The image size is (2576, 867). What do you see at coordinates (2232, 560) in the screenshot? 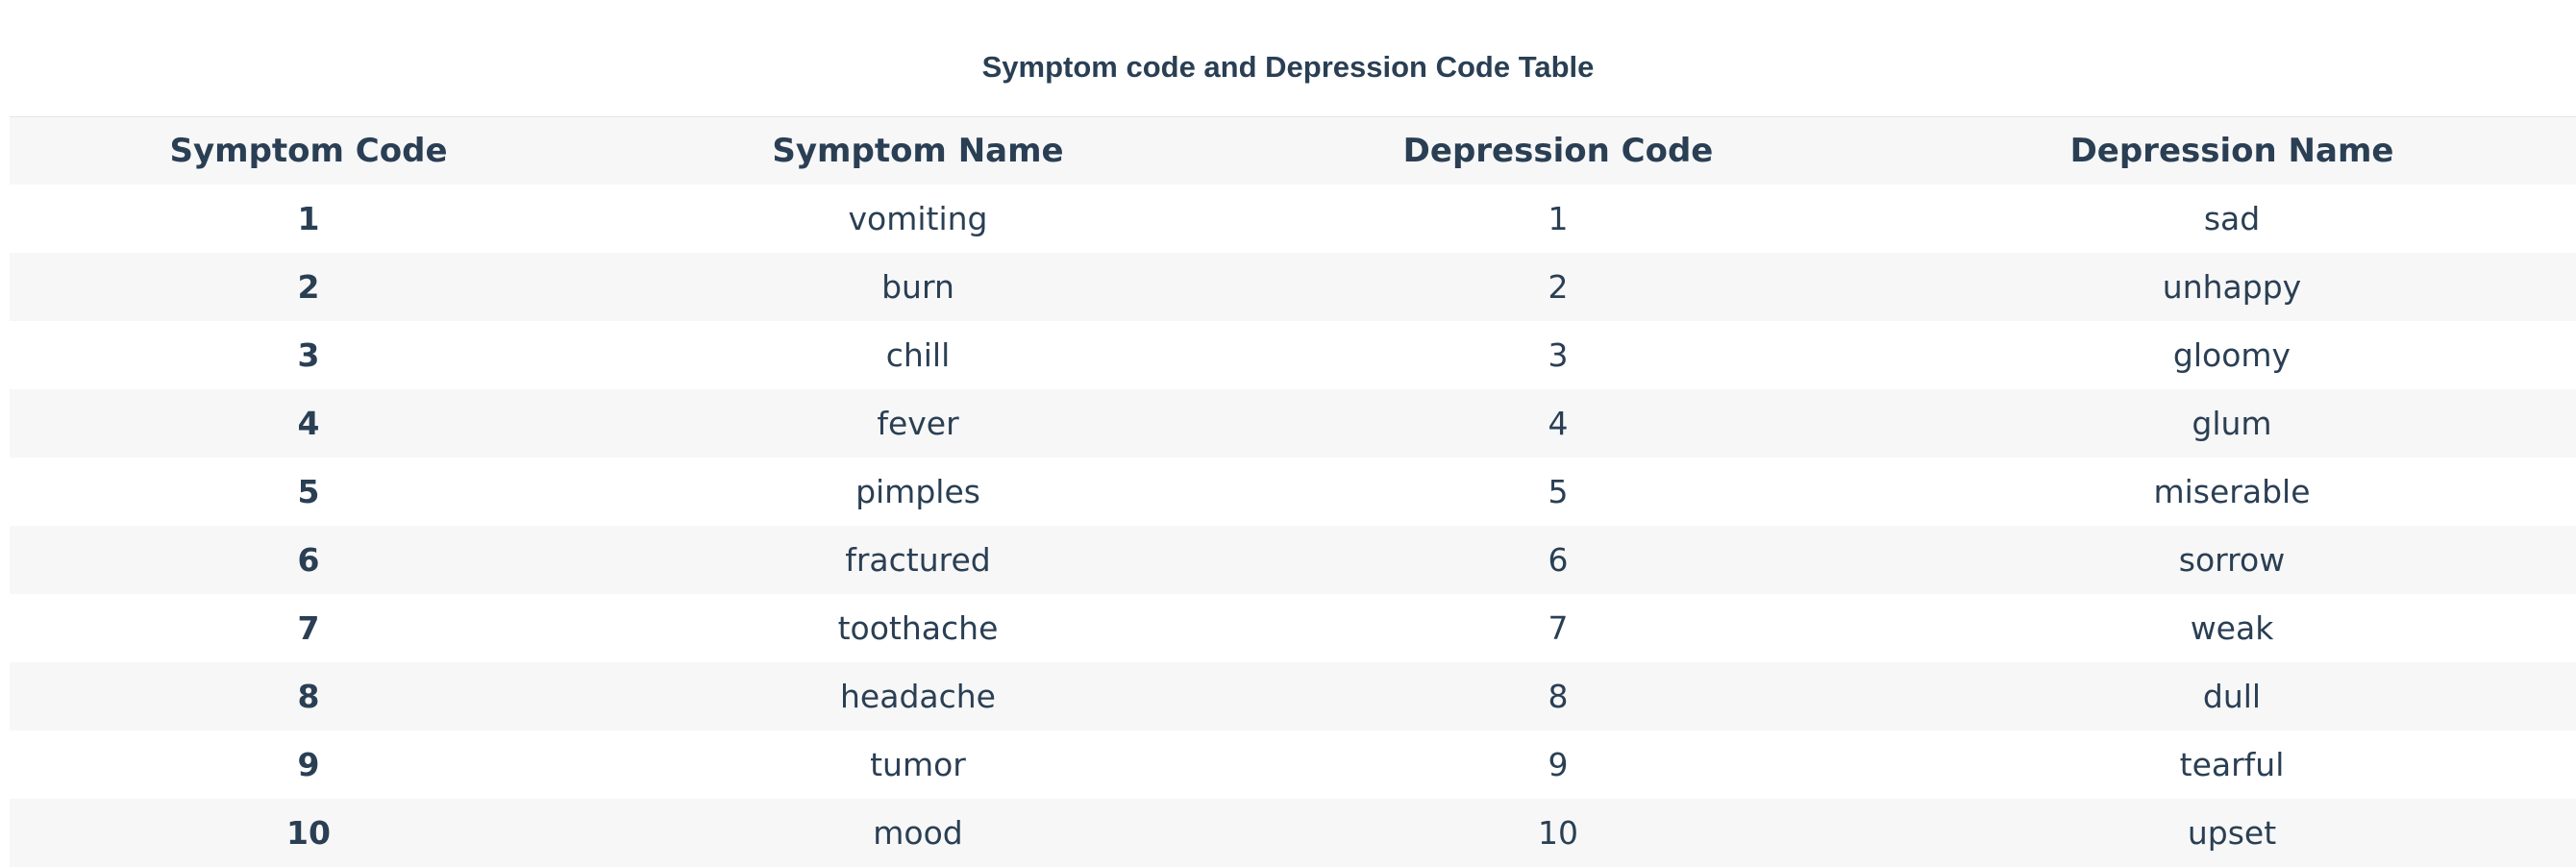
I see `depression-name-cell: sorrow` at bounding box center [2232, 560].